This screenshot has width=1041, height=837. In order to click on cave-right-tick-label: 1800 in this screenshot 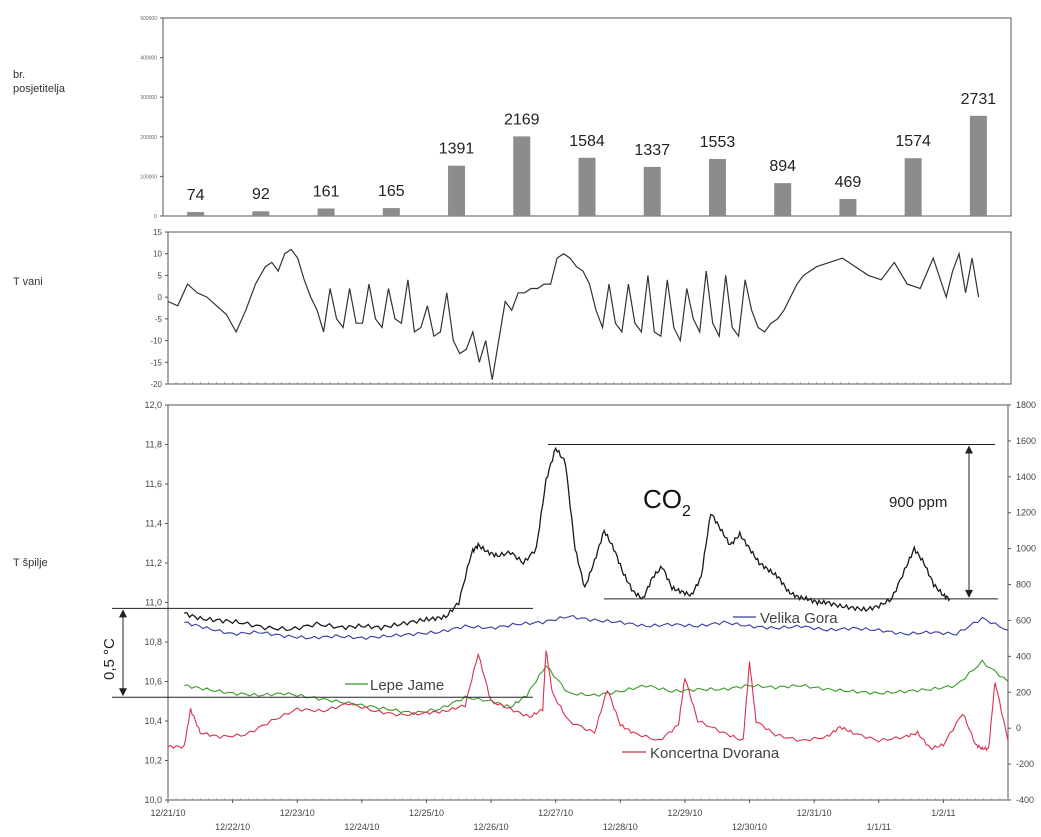, I will do `click(1026, 405)`.